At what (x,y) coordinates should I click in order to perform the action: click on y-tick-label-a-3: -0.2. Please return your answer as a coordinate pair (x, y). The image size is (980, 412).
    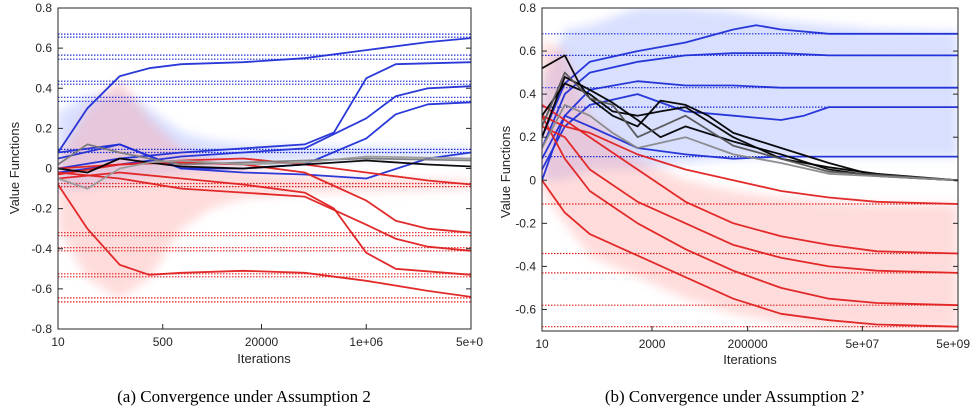
    Looking at the image, I should click on (41, 209).